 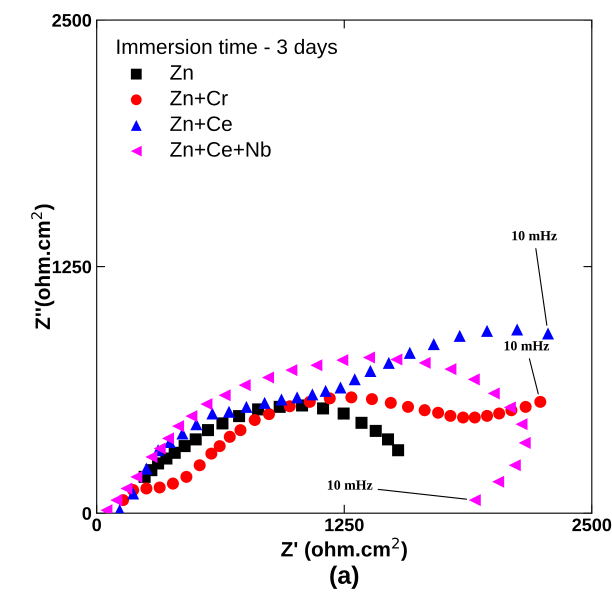 I want to click on legend-label: Zn+Ce, so click(x=201, y=124).